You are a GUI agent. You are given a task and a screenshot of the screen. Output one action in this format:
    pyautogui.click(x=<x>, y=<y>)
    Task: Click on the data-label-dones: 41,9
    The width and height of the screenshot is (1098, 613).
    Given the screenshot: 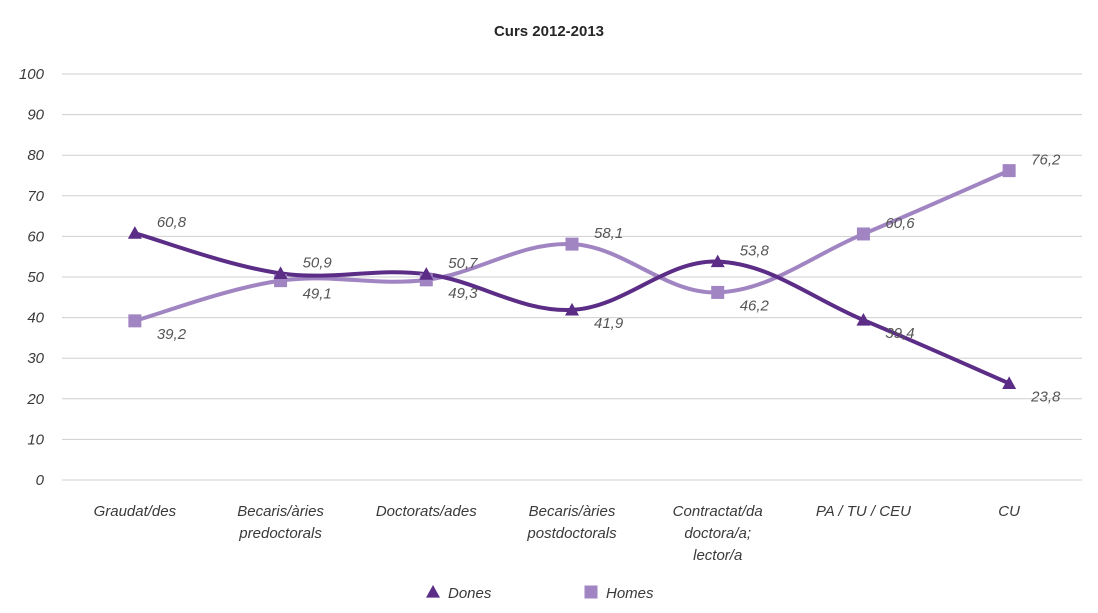 What is the action you would take?
    pyautogui.click(x=609, y=323)
    